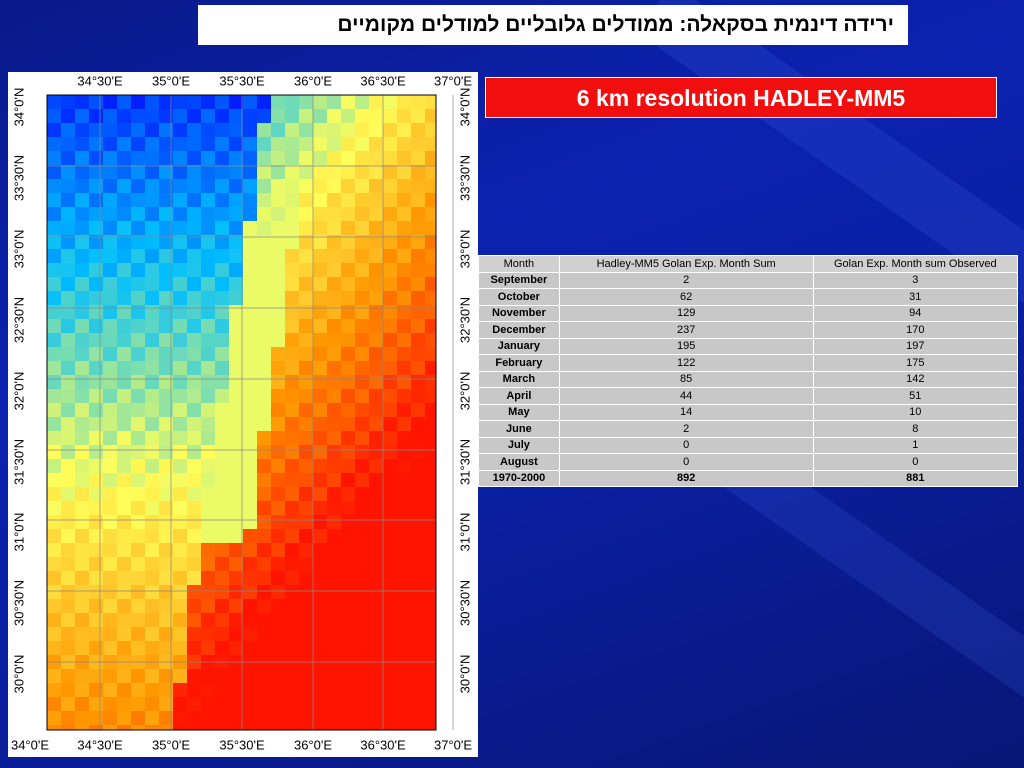 Image resolution: width=1024 pixels, height=768 pixels. I want to click on table-row: June 2 8, so click(748, 429).